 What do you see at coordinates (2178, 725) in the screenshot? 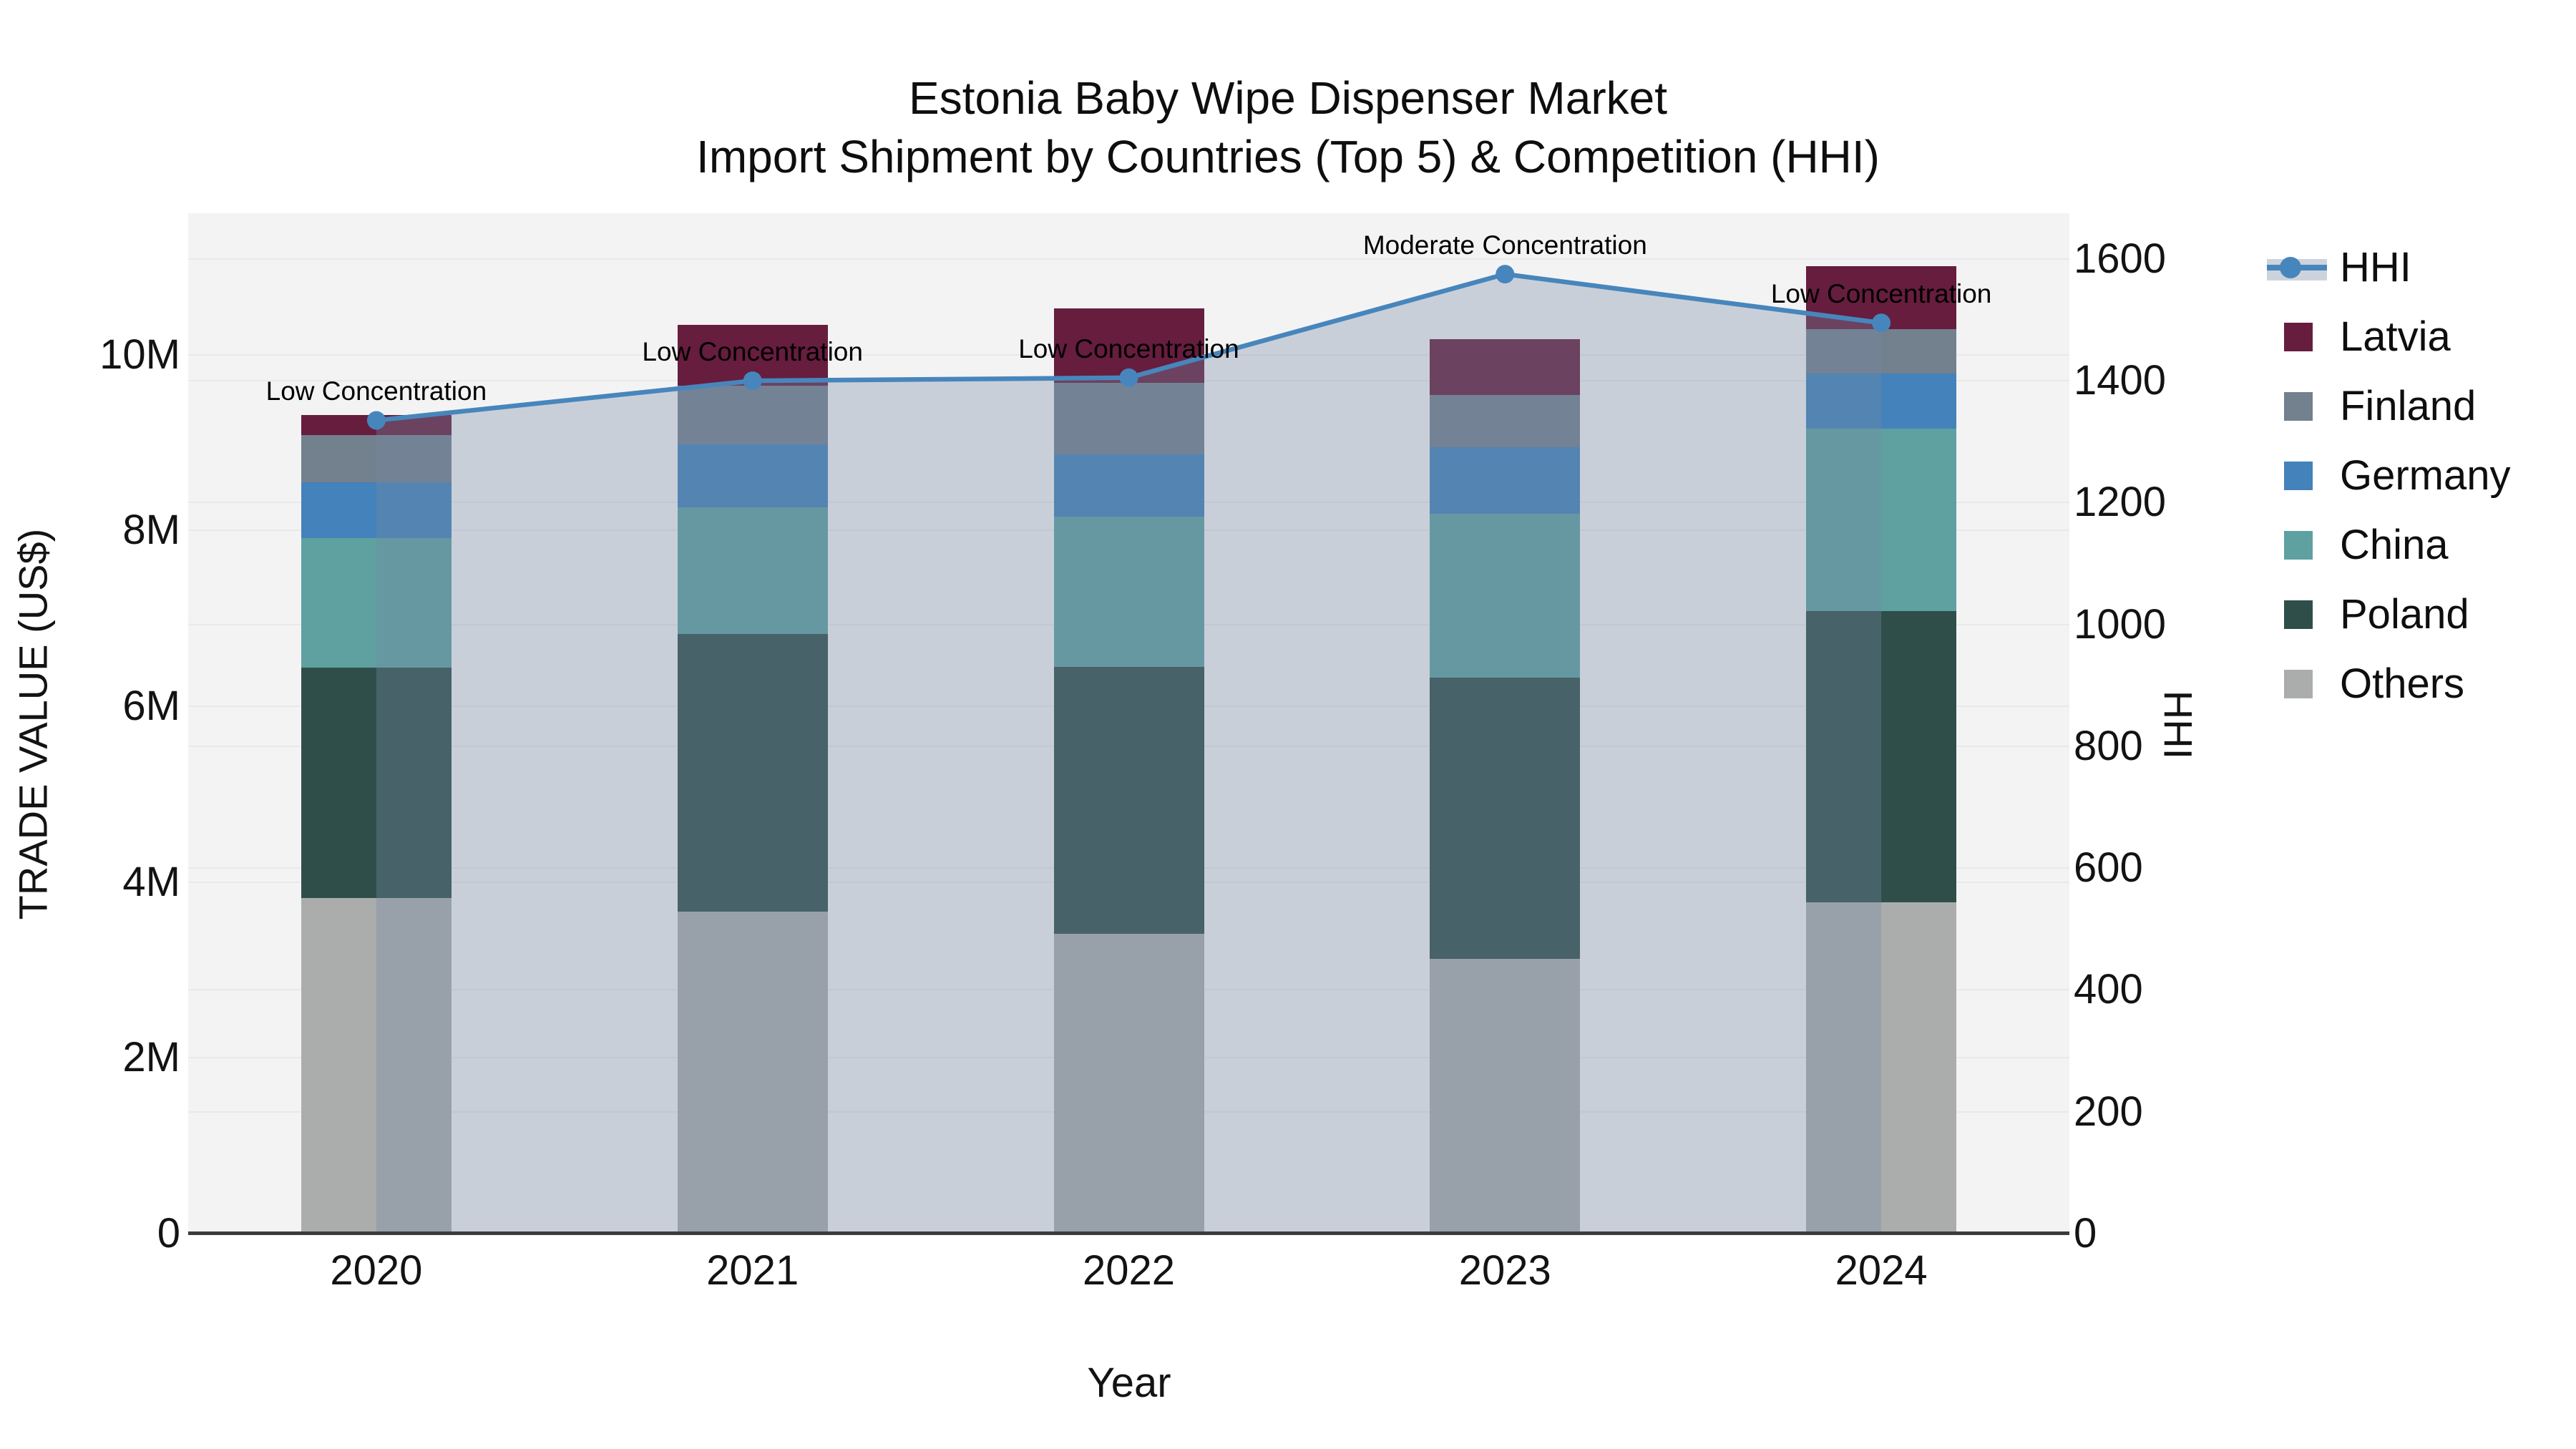
I see `y2-axis-title: HHI` at bounding box center [2178, 725].